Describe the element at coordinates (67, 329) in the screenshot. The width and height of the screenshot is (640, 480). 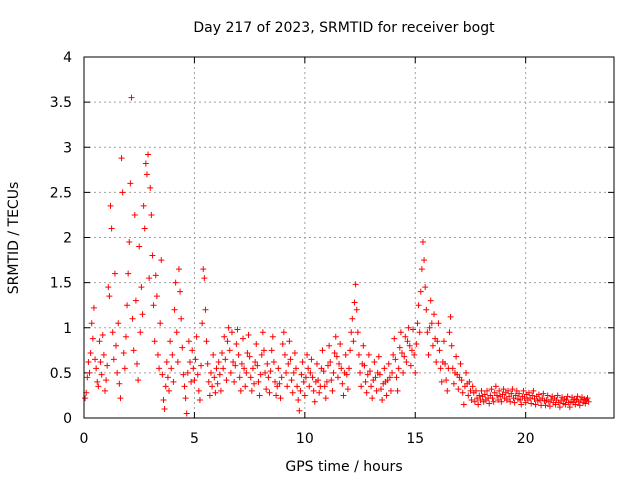
I see `y-tick-label: 1` at that location.